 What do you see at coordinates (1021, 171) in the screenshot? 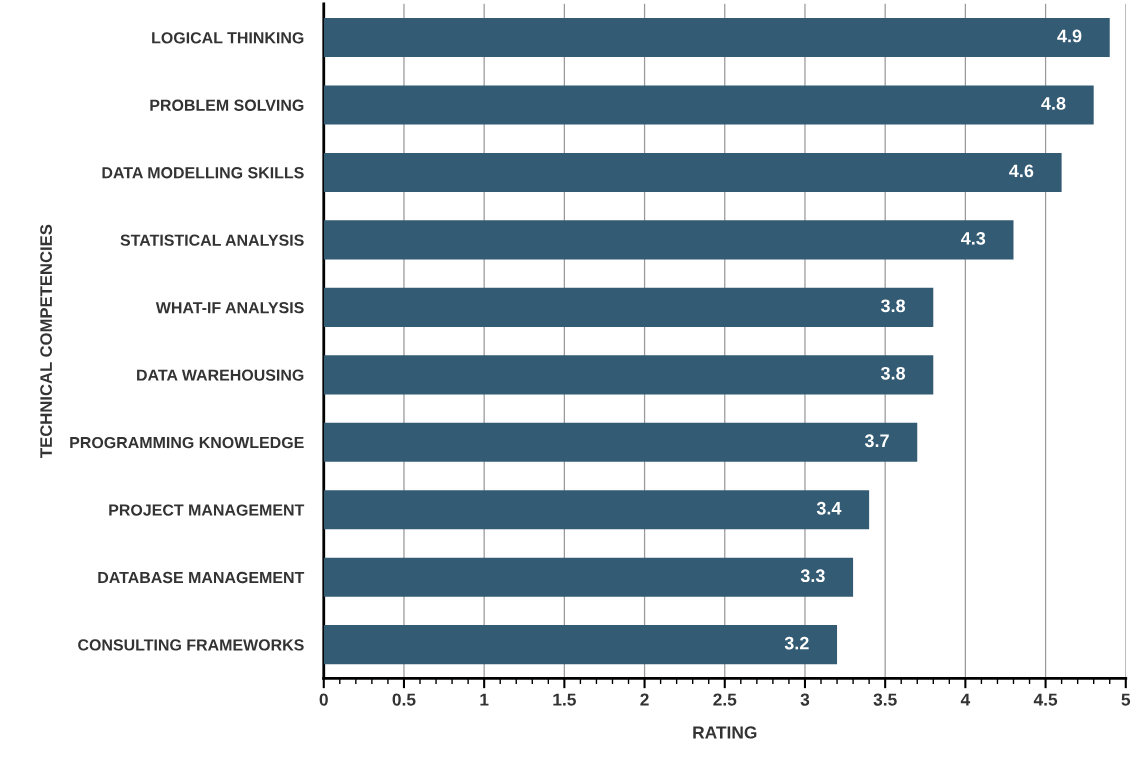
I see `data-label: 4.6` at bounding box center [1021, 171].